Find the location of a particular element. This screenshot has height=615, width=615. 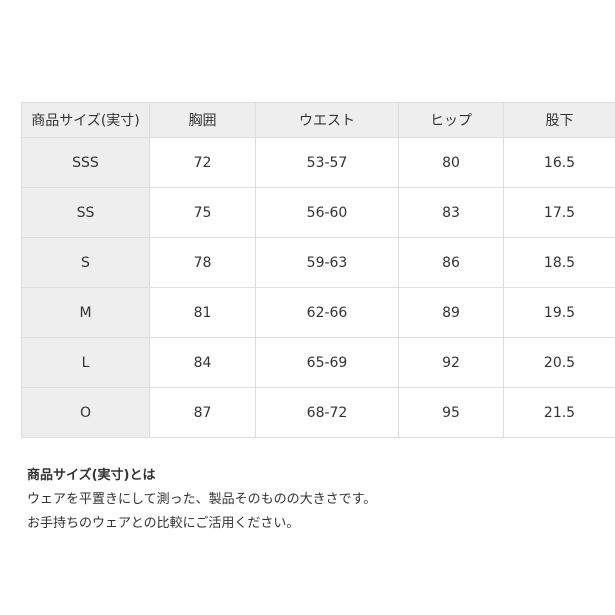

cell-size: O is located at coordinates (85, 412).